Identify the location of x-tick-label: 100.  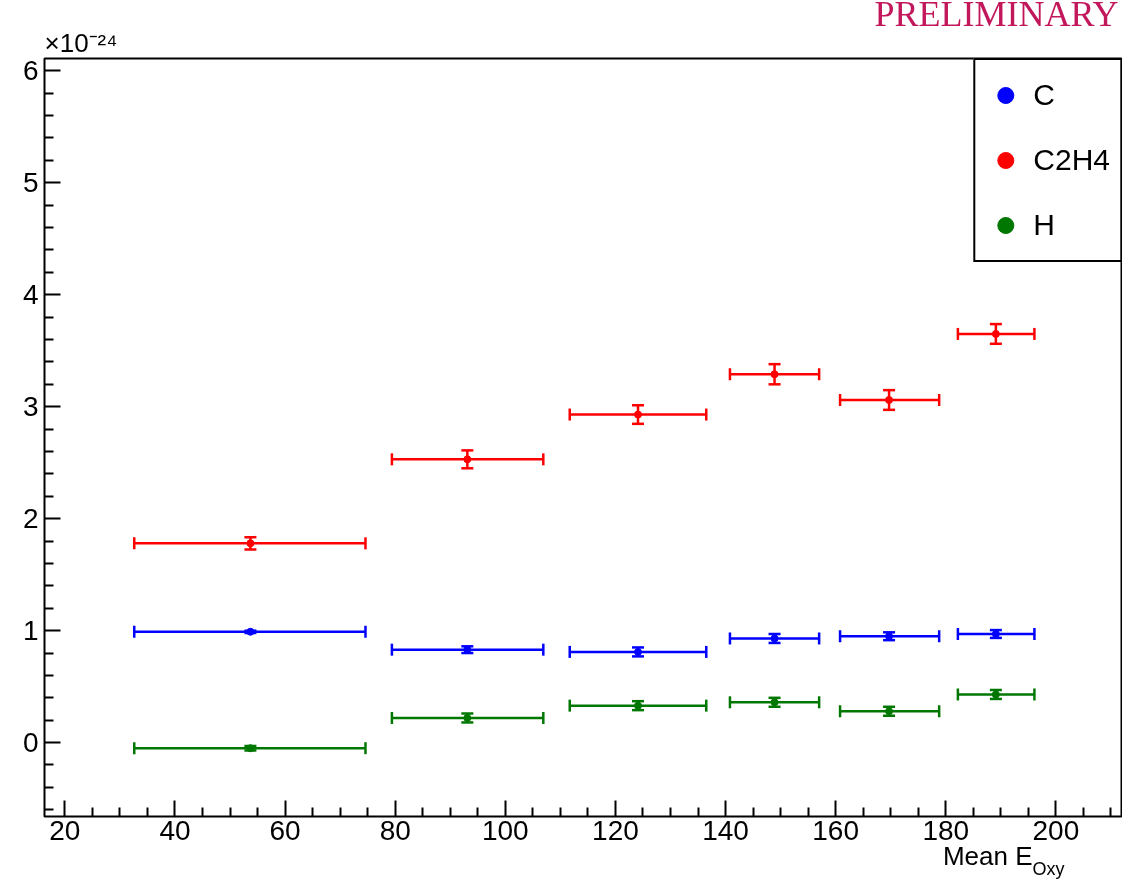
(505, 830).